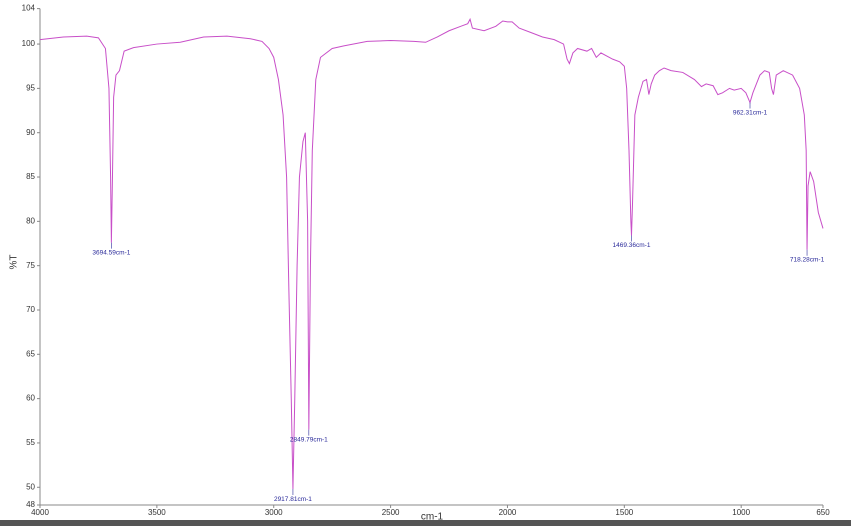 The width and height of the screenshot is (851, 526). Describe the element at coordinates (29, 43) in the screenshot. I see `y-tick-label: 100` at that location.